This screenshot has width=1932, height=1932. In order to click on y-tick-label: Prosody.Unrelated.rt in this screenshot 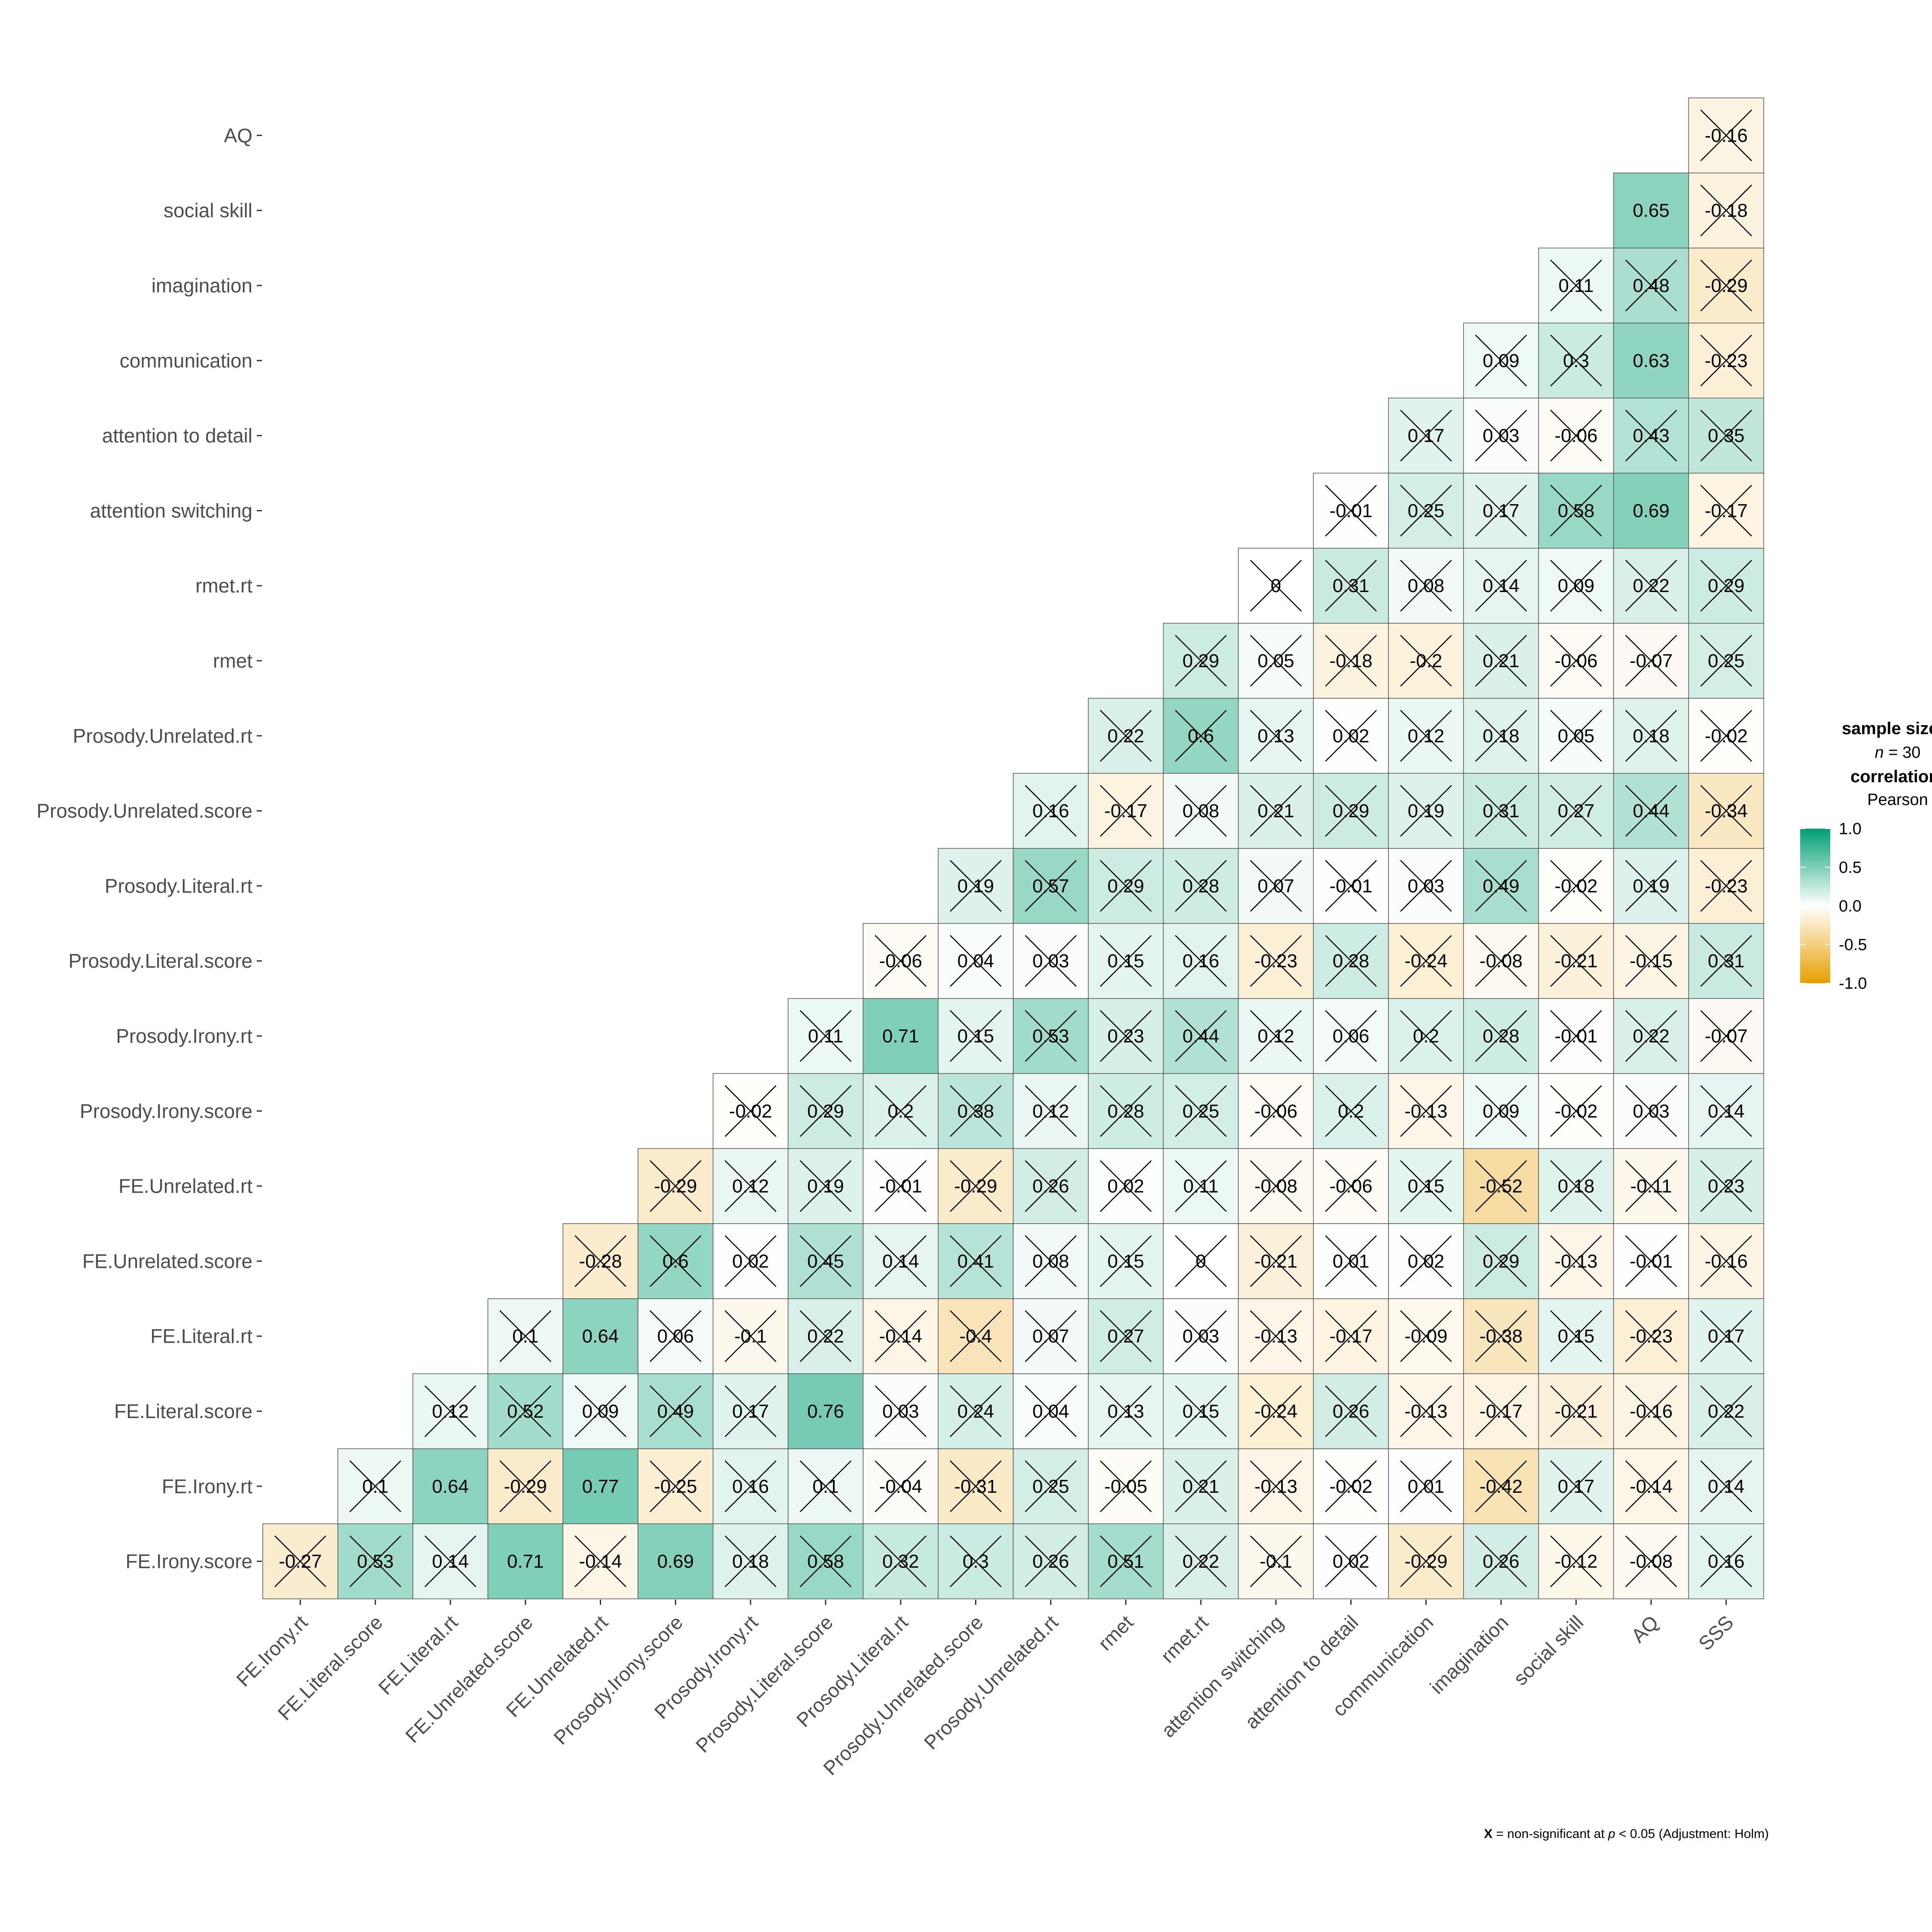, I will do `click(163, 736)`.